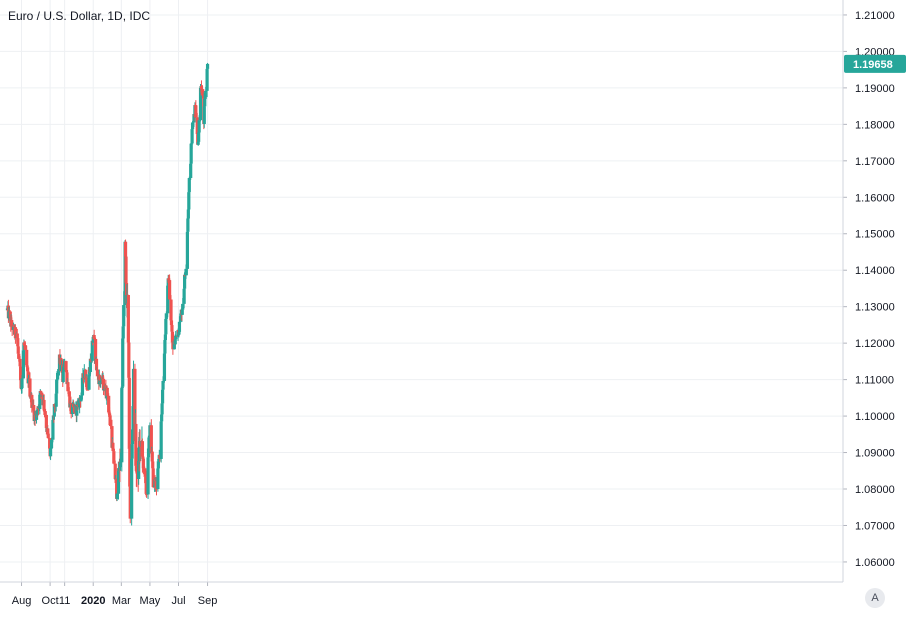 Image resolution: width=906 pixels, height=618 pixels. I want to click on price-tick-label: 1.16000, so click(875, 198).